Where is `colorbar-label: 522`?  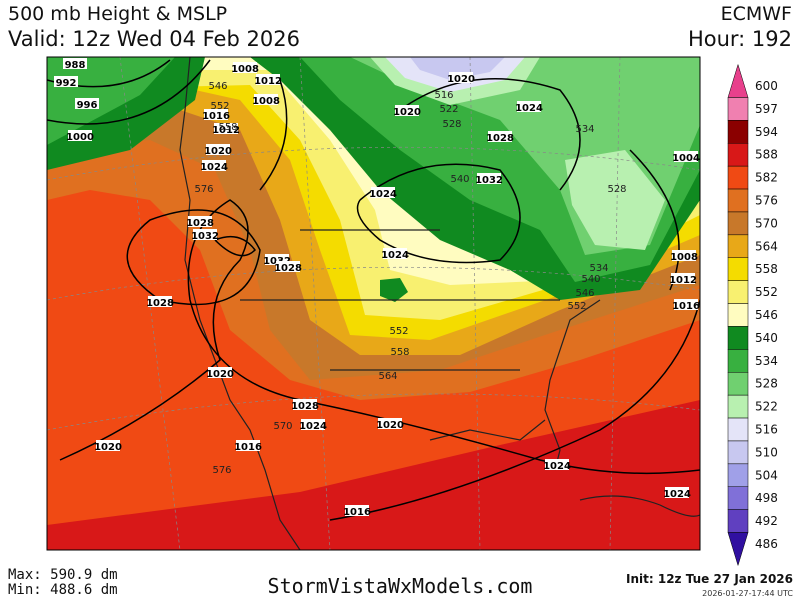
colorbar-label: 522 is located at coordinates (766, 407).